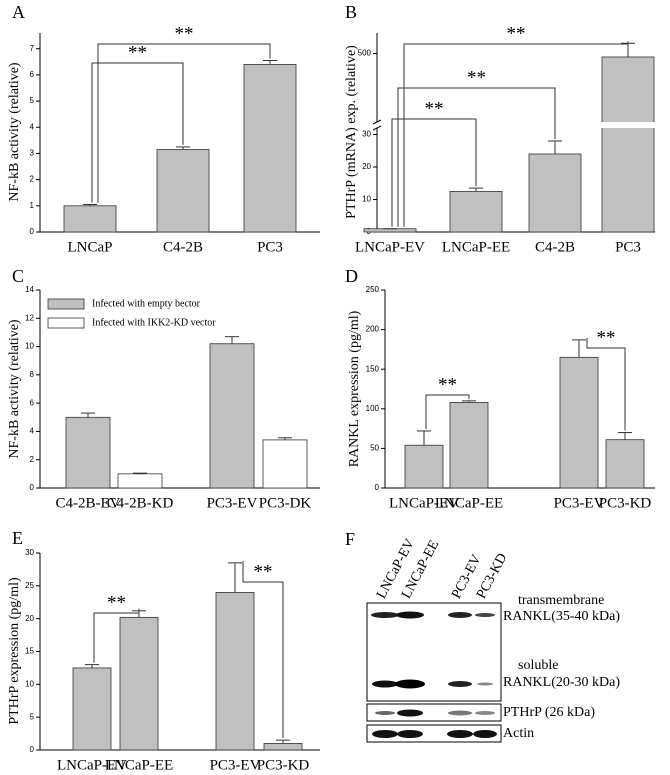 This screenshot has width=670, height=775. What do you see at coordinates (373, 408) in the screenshot?
I see `y-tick-label: 100` at bounding box center [373, 408].